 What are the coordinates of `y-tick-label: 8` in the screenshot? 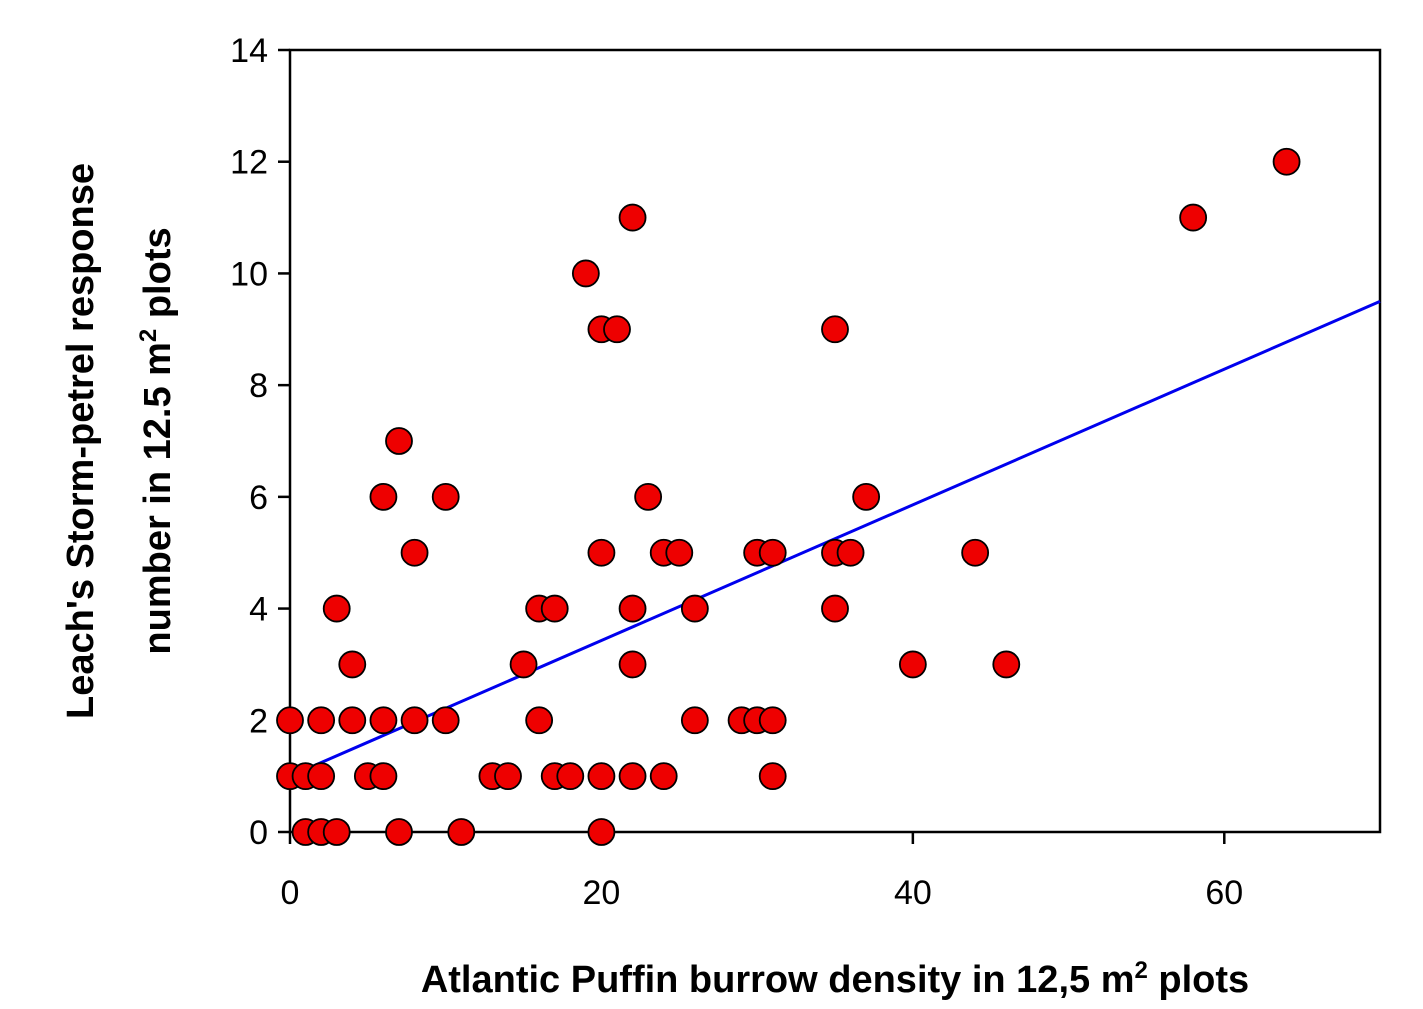 It's located at (258, 386).